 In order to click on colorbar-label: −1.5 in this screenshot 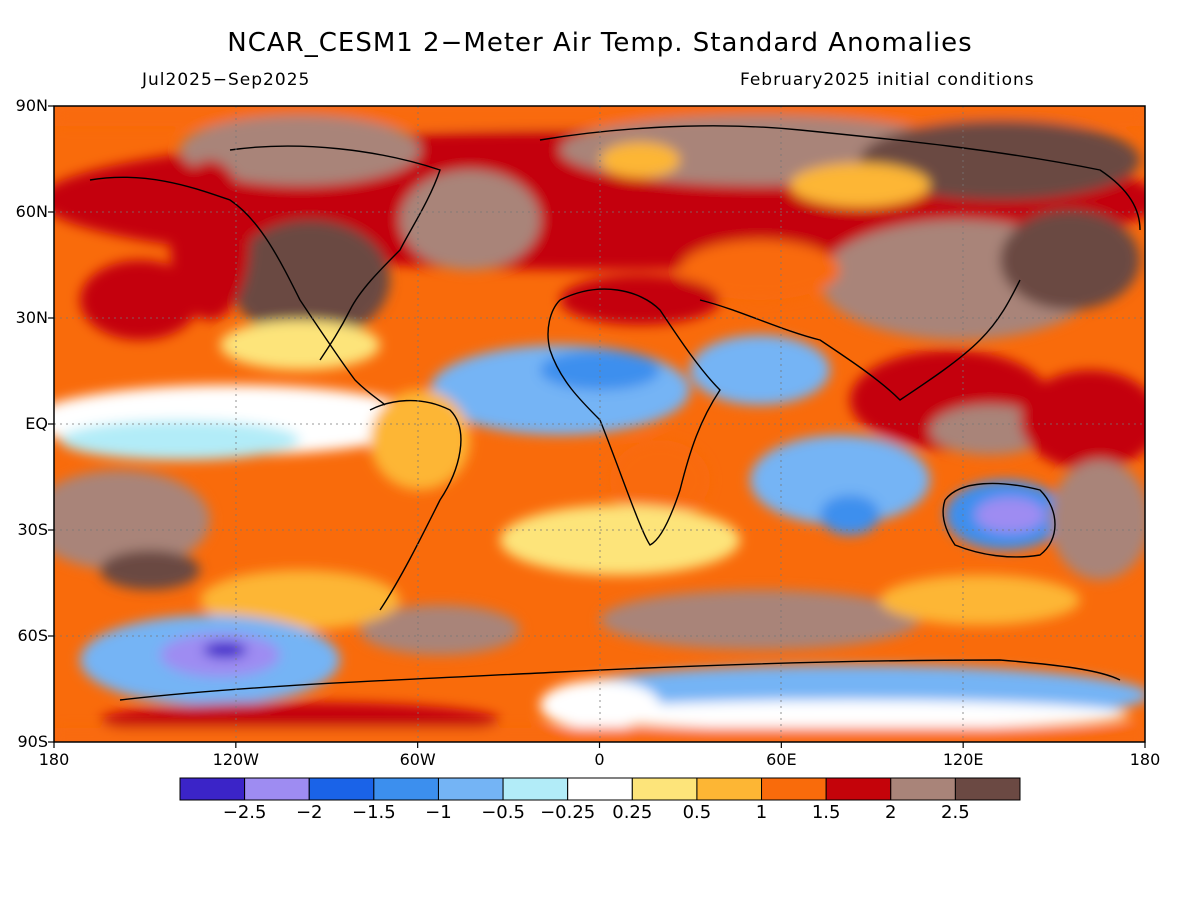, I will do `click(373, 812)`.